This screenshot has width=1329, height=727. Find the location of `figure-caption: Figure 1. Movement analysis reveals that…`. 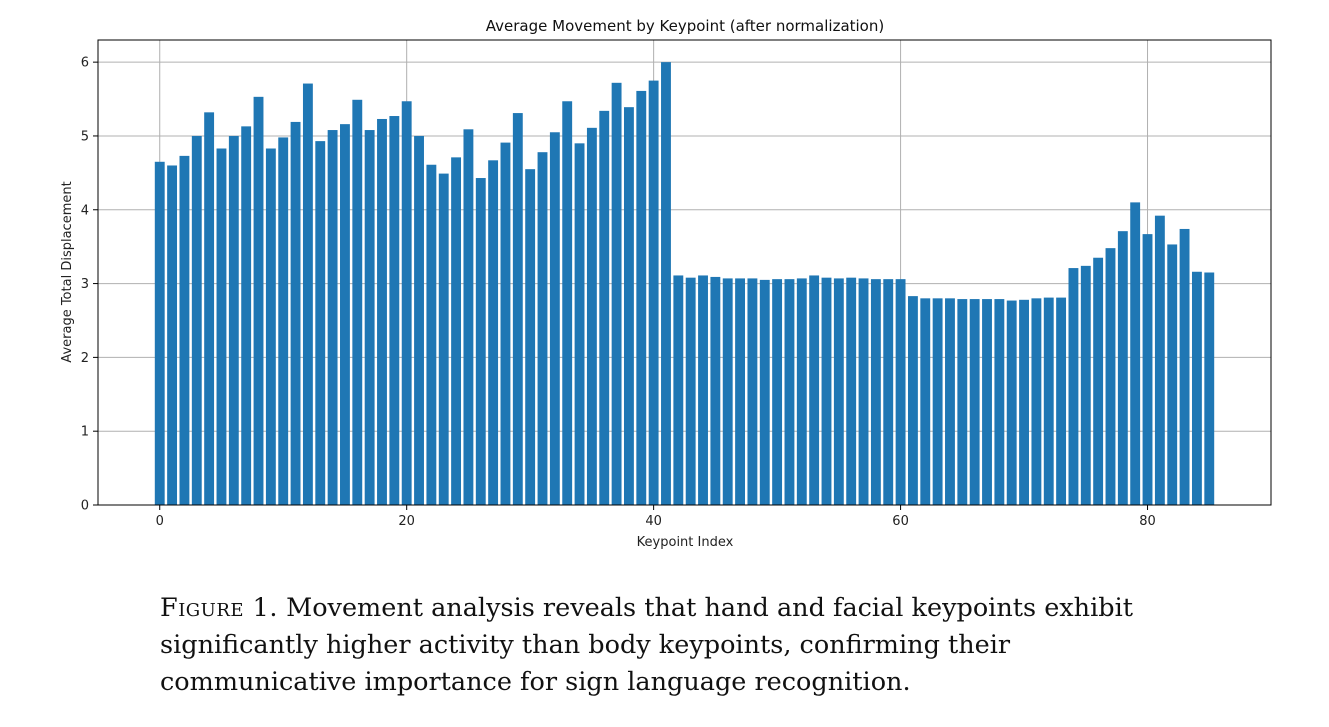

figure-caption: Figure 1. Movement analysis reveals that… is located at coordinates (670, 645).